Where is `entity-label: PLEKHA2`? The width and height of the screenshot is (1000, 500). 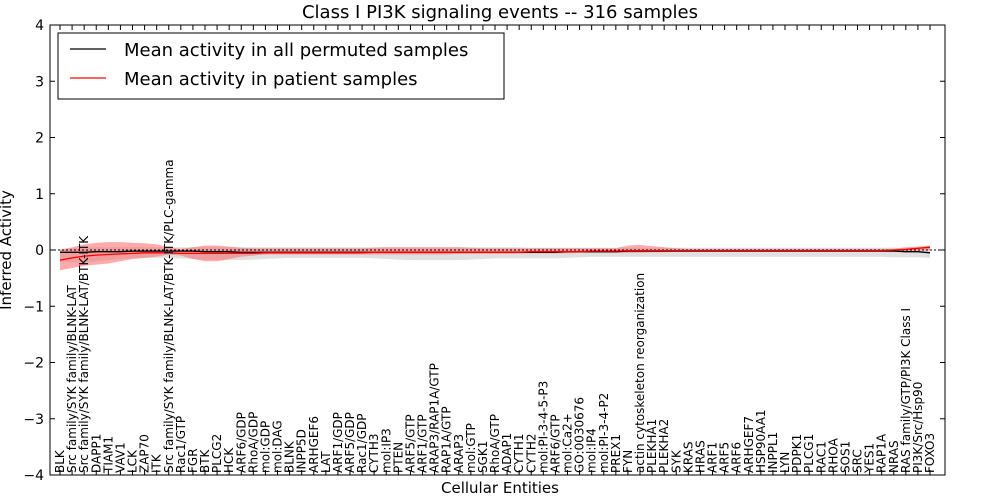 entity-label: PLEKHA2 is located at coordinates (664, 446).